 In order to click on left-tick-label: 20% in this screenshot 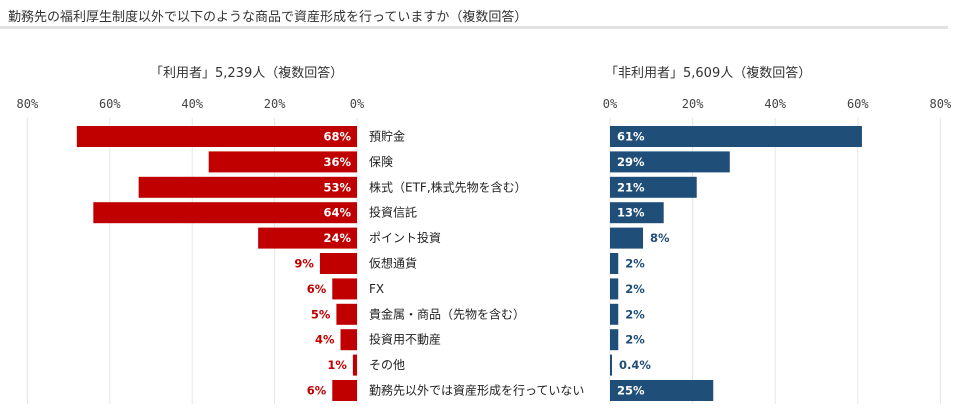, I will do `click(275, 104)`.